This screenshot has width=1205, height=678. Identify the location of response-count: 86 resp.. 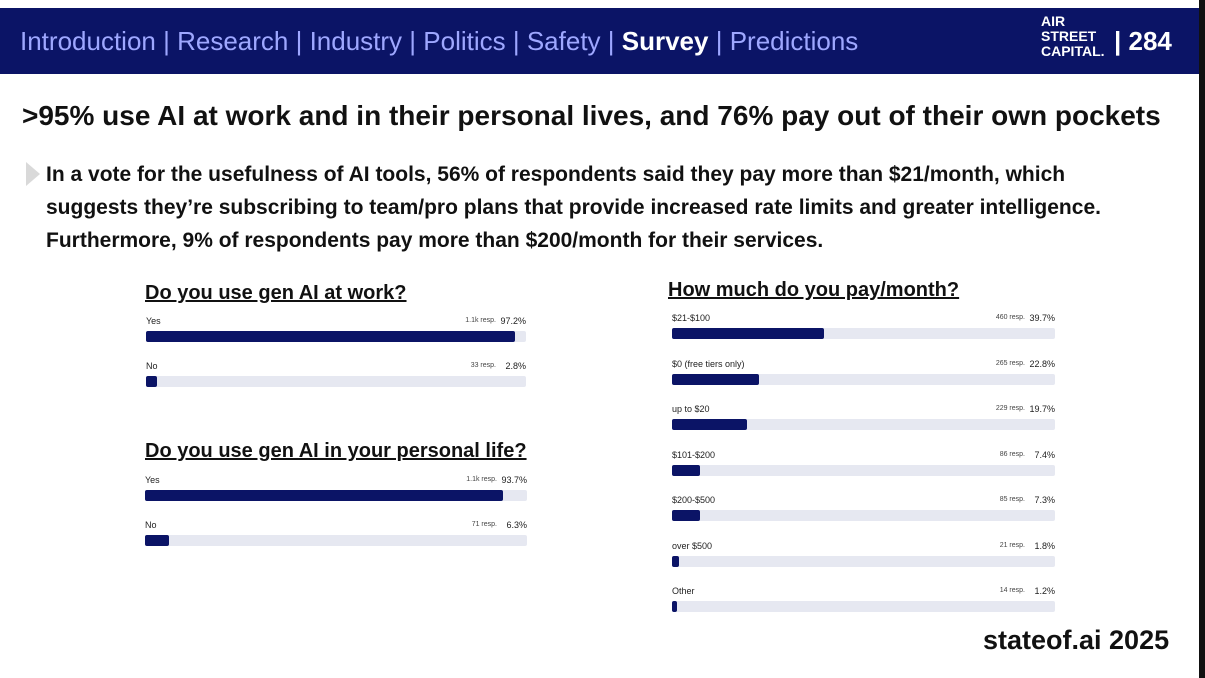
(1012, 454).